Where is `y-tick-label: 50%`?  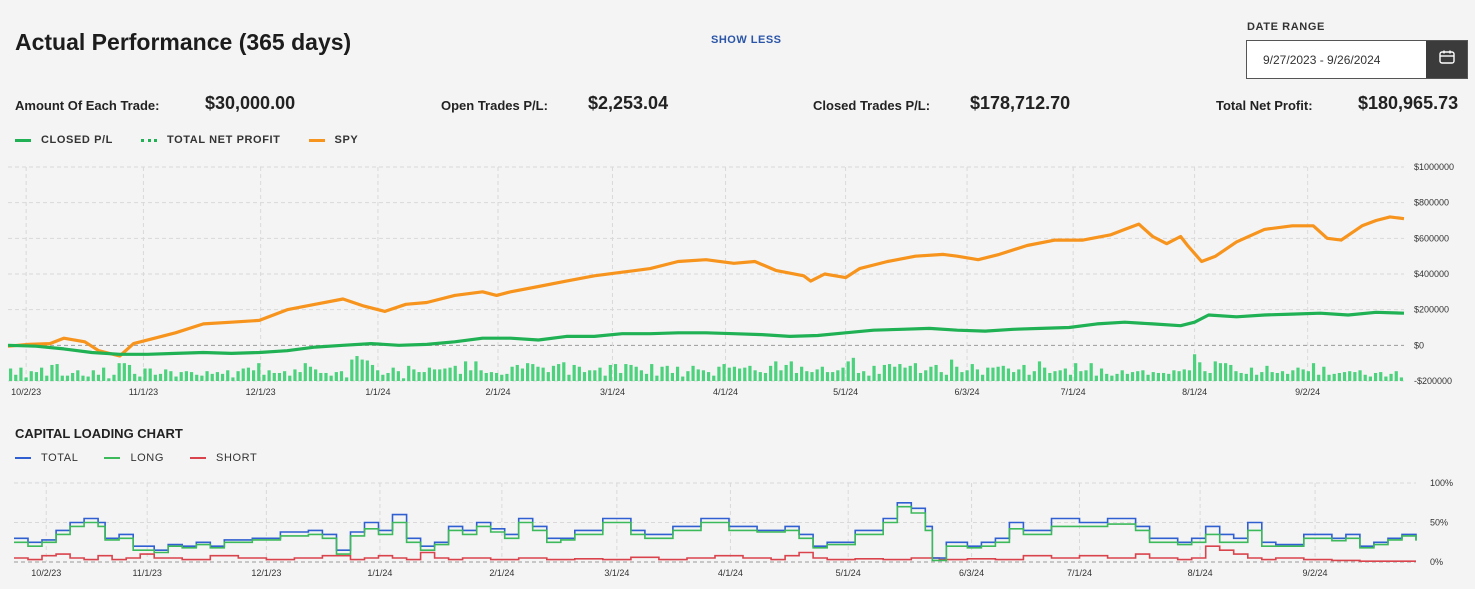 y-tick-label: 50% is located at coordinates (1439, 523).